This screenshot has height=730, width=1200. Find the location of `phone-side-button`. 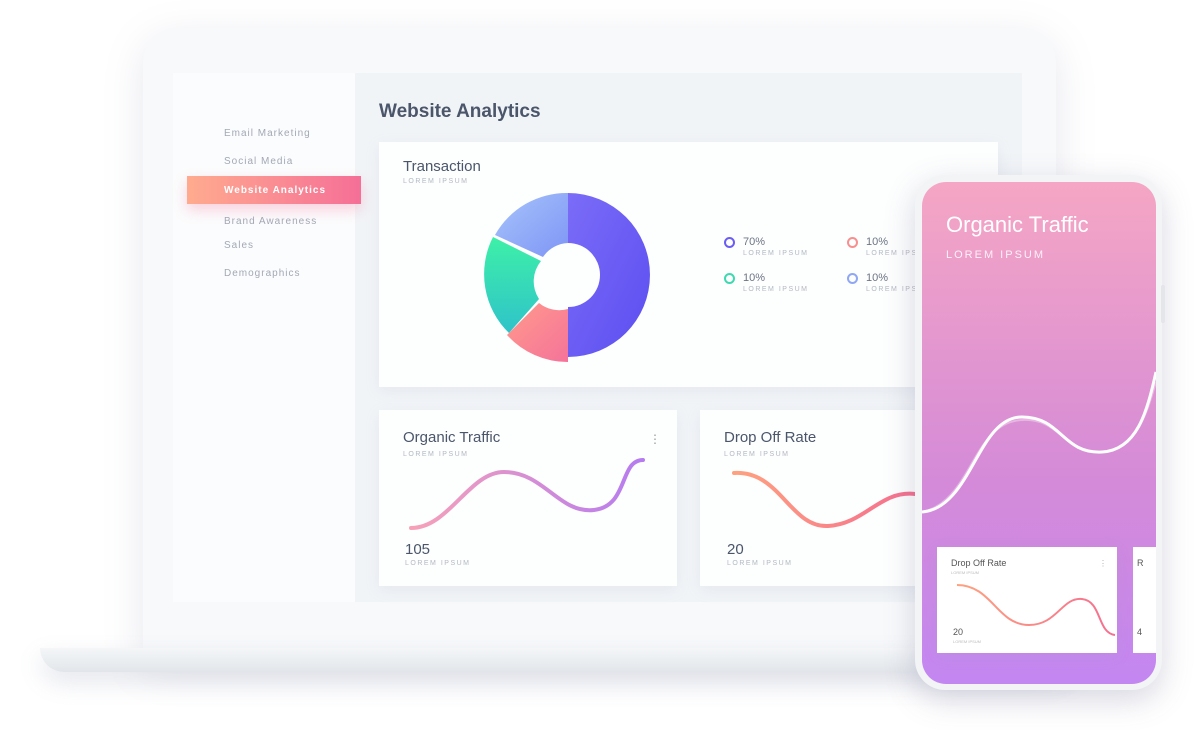

phone-side-button is located at coordinates (1163, 304).